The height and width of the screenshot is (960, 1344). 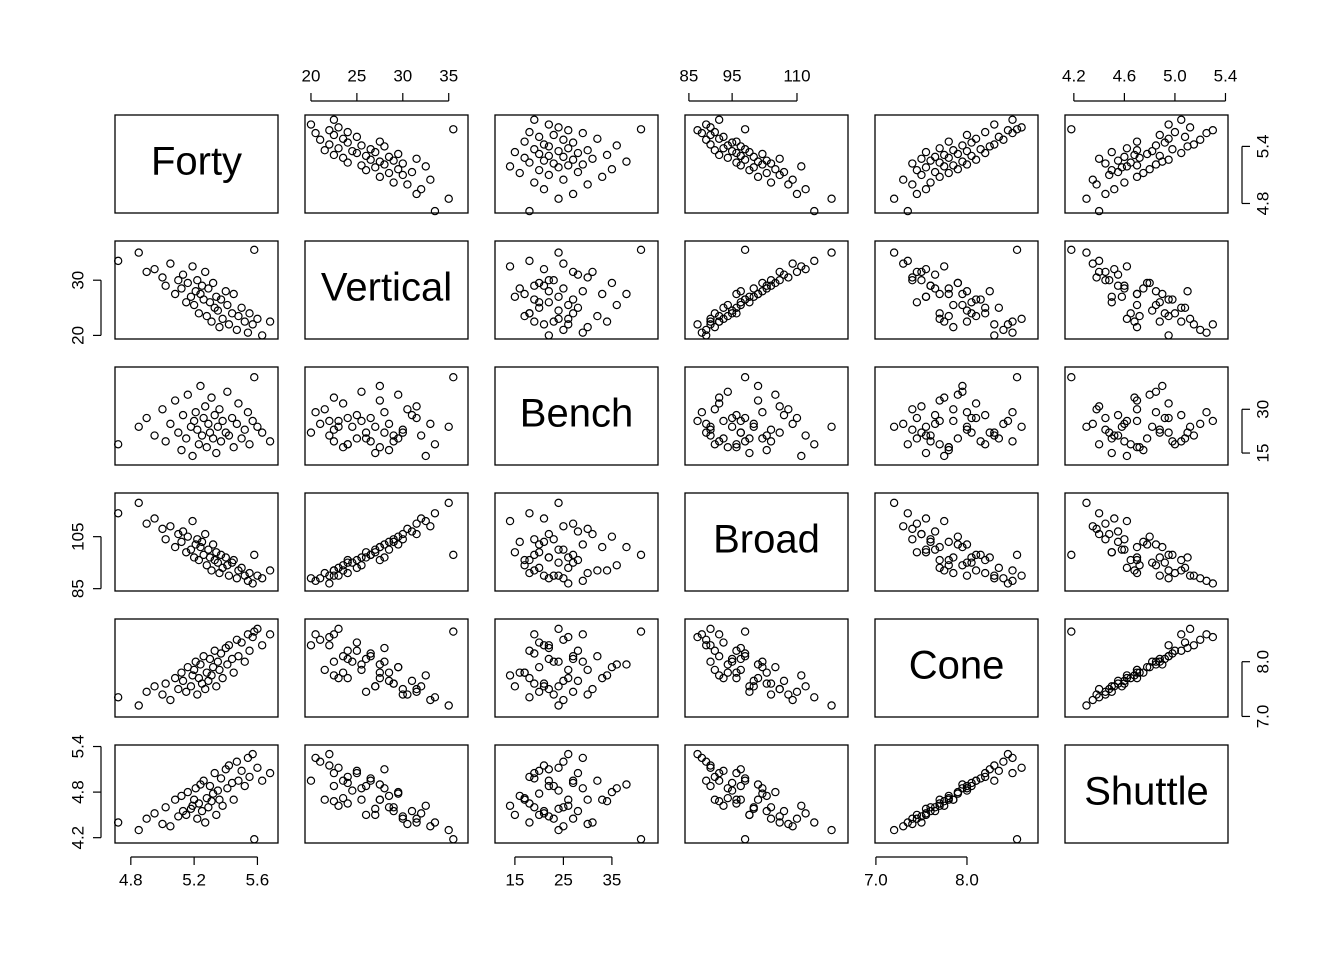 What do you see at coordinates (77, 792) in the screenshot?
I see `y-tick-label: 4.8` at bounding box center [77, 792].